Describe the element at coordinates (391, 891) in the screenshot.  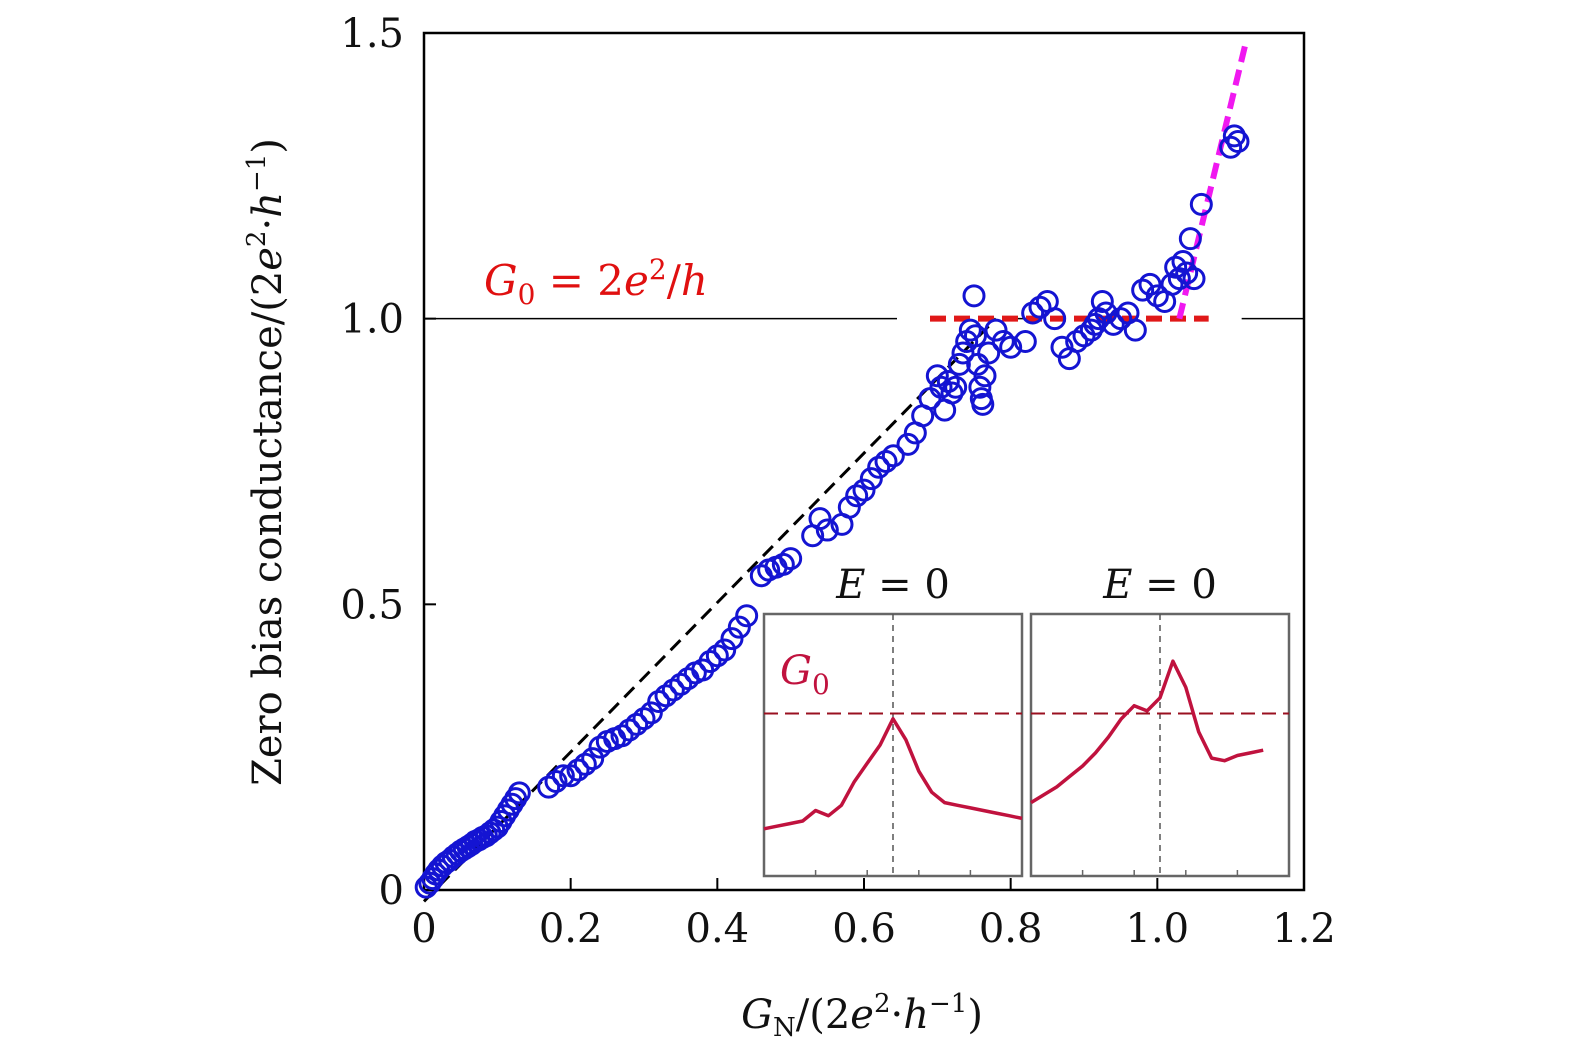
I see `y-tick-label: 0` at that location.